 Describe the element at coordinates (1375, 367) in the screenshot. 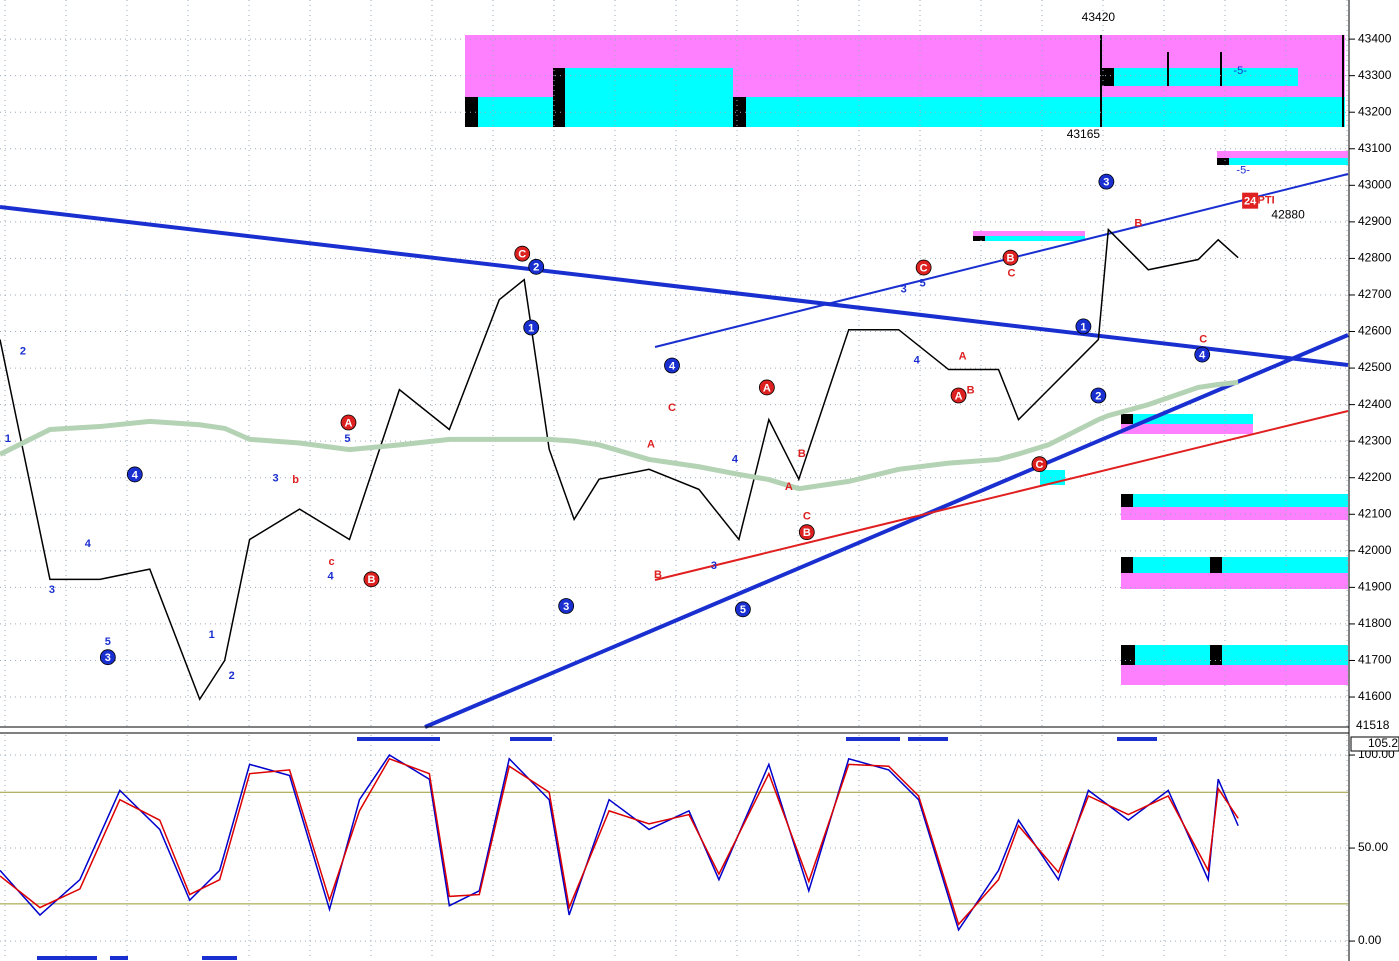

I see `y-tick-label: 42500` at that location.